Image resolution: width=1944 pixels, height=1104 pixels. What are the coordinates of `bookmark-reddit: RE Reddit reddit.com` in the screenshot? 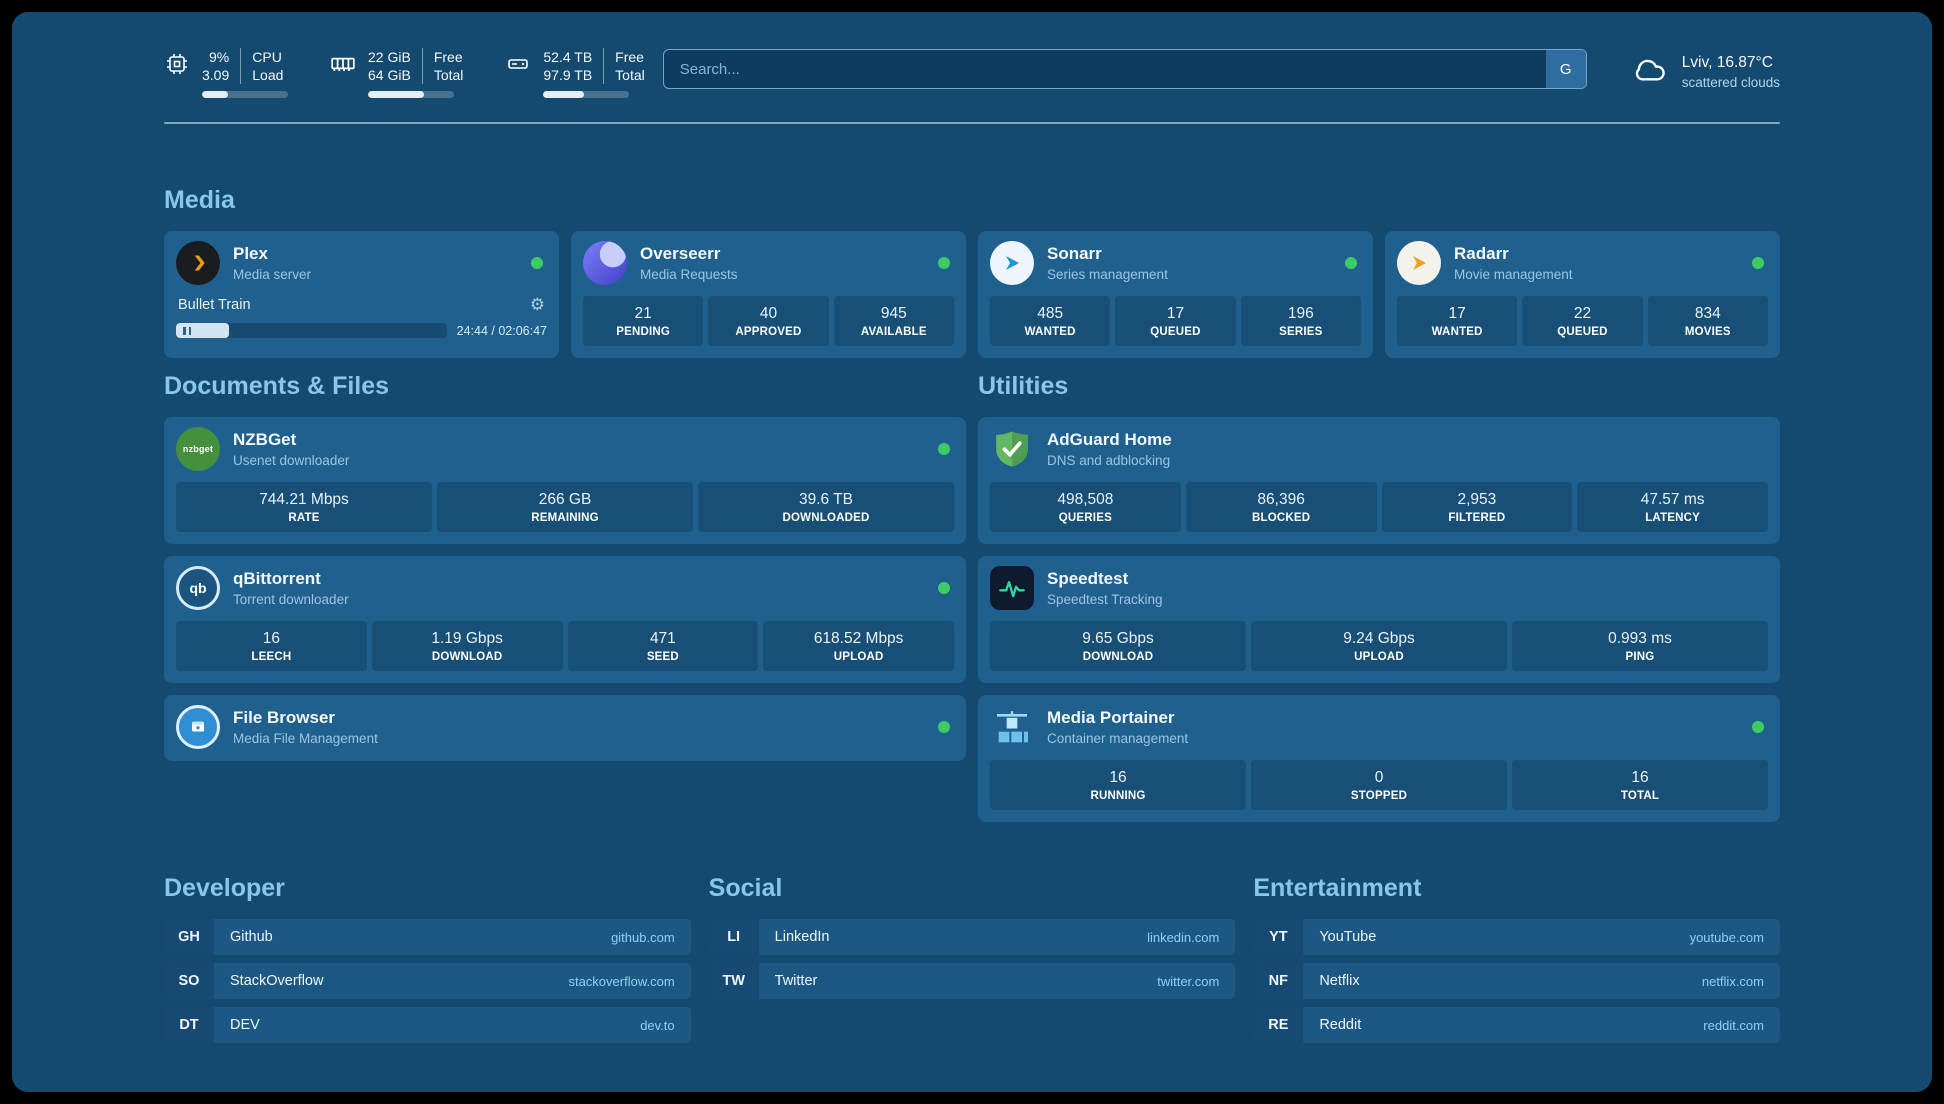 It's located at (1516, 1025).